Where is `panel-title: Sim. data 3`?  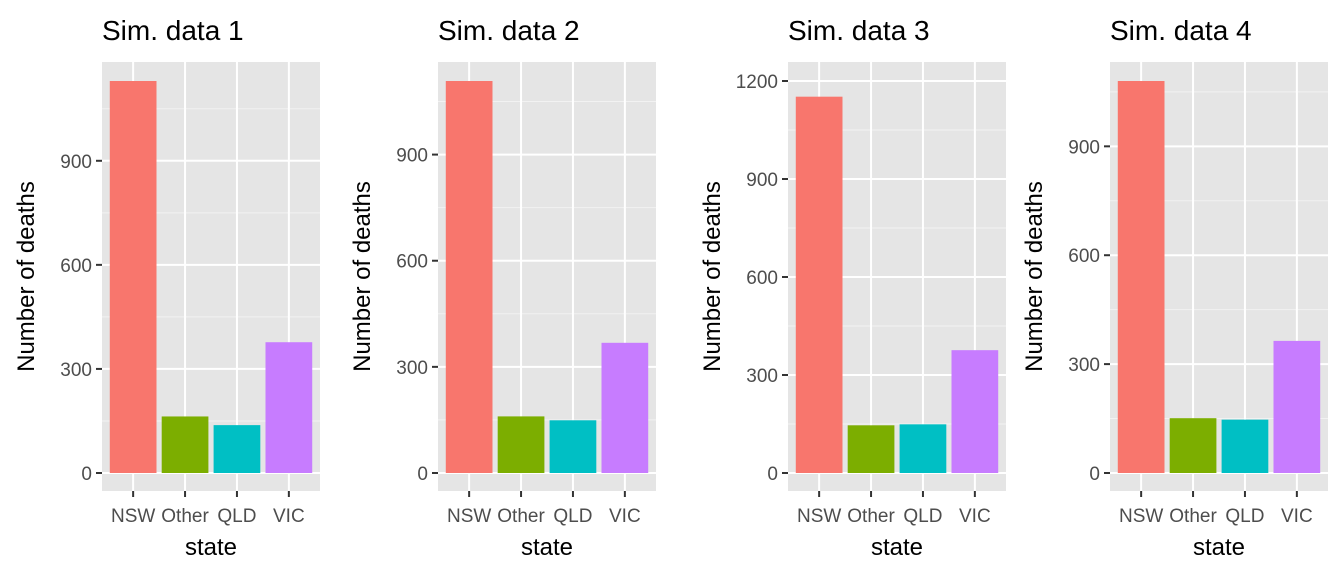 panel-title: Sim. data 3 is located at coordinates (859, 30).